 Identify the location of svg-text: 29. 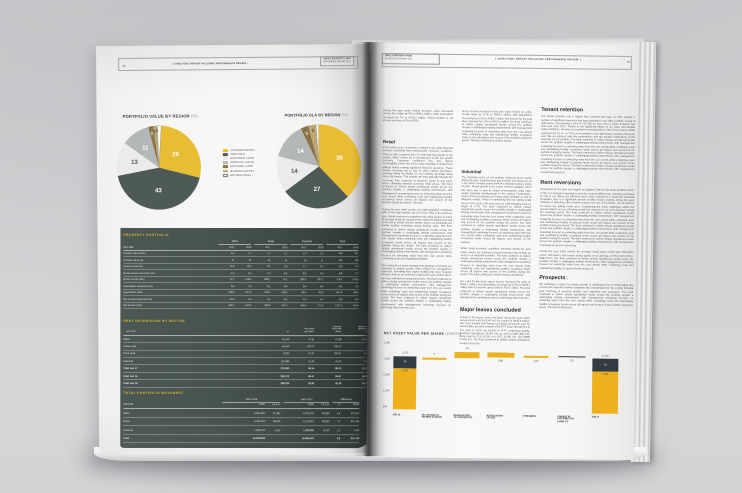
(175, 155).